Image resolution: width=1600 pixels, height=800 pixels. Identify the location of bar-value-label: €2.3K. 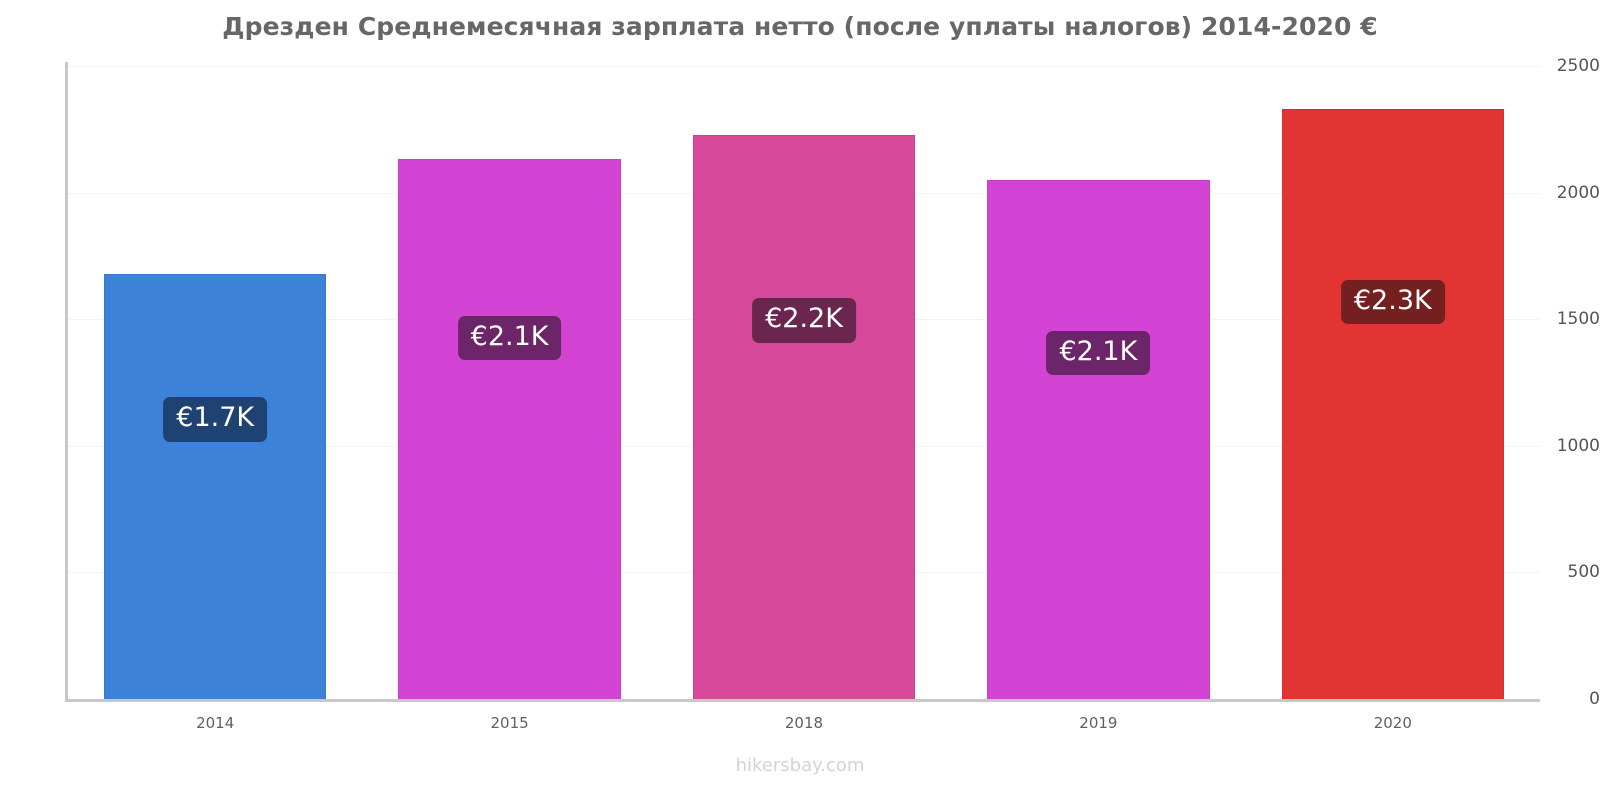
(1392, 302).